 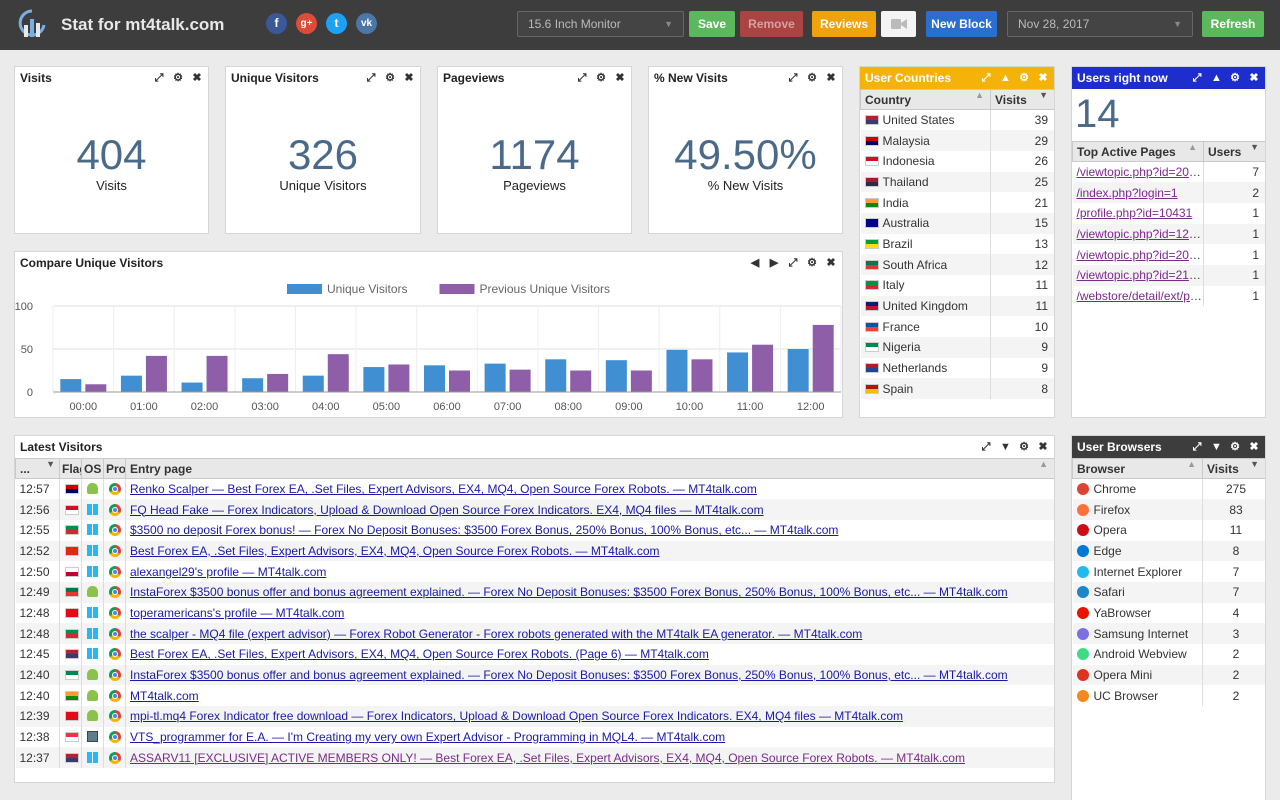 What do you see at coordinates (1127, 192) in the screenshot?
I see `active-page-link: /index.php?login=1` at bounding box center [1127, 192].